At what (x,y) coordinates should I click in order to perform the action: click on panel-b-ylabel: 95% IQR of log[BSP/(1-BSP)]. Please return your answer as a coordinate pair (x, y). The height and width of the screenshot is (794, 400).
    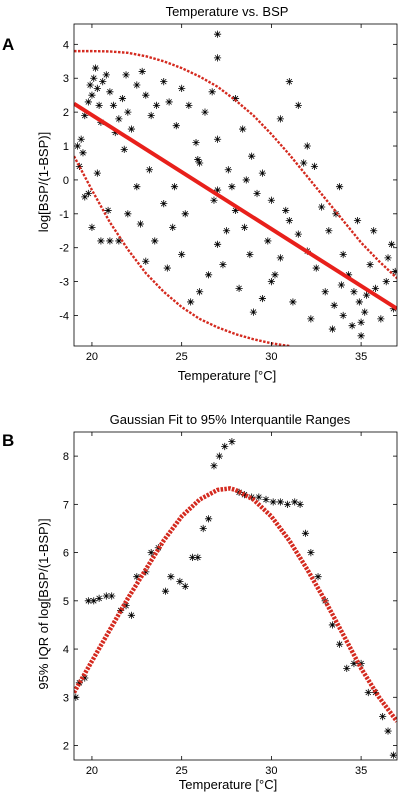
    Looking at the image, I should click on (43, 603).